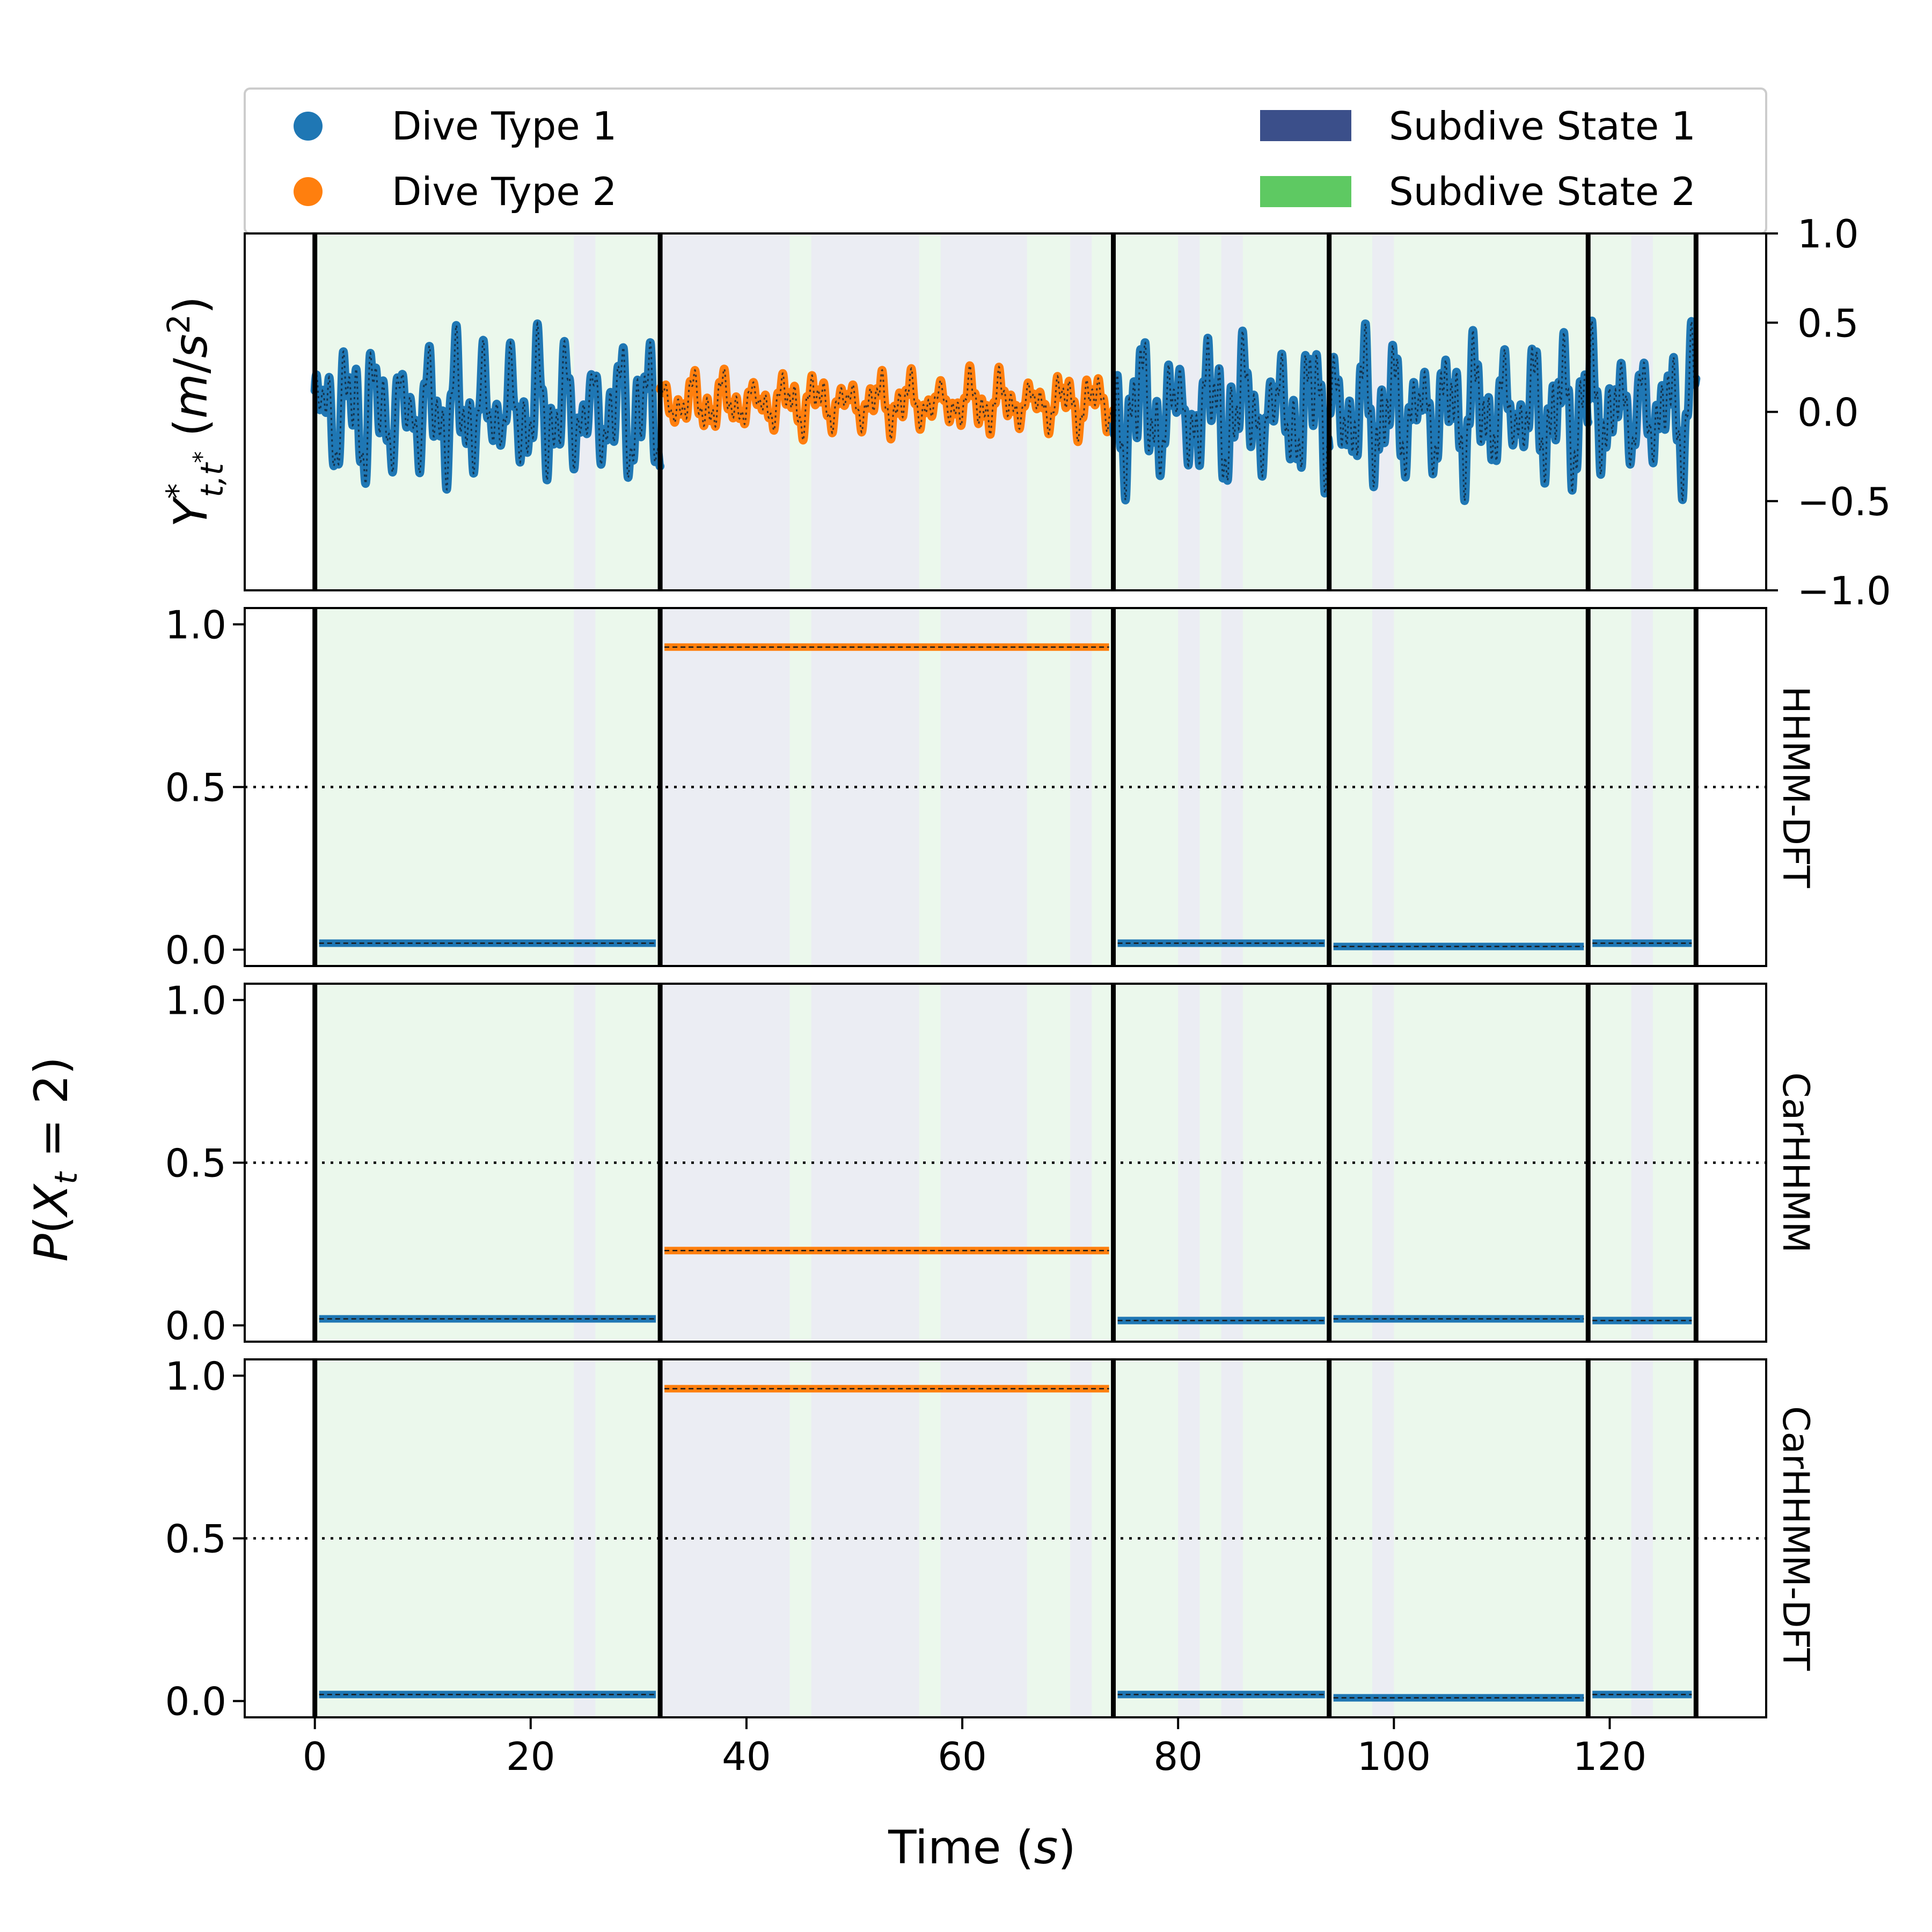  I want to click on subdive-shading, so click(1005, 1163).